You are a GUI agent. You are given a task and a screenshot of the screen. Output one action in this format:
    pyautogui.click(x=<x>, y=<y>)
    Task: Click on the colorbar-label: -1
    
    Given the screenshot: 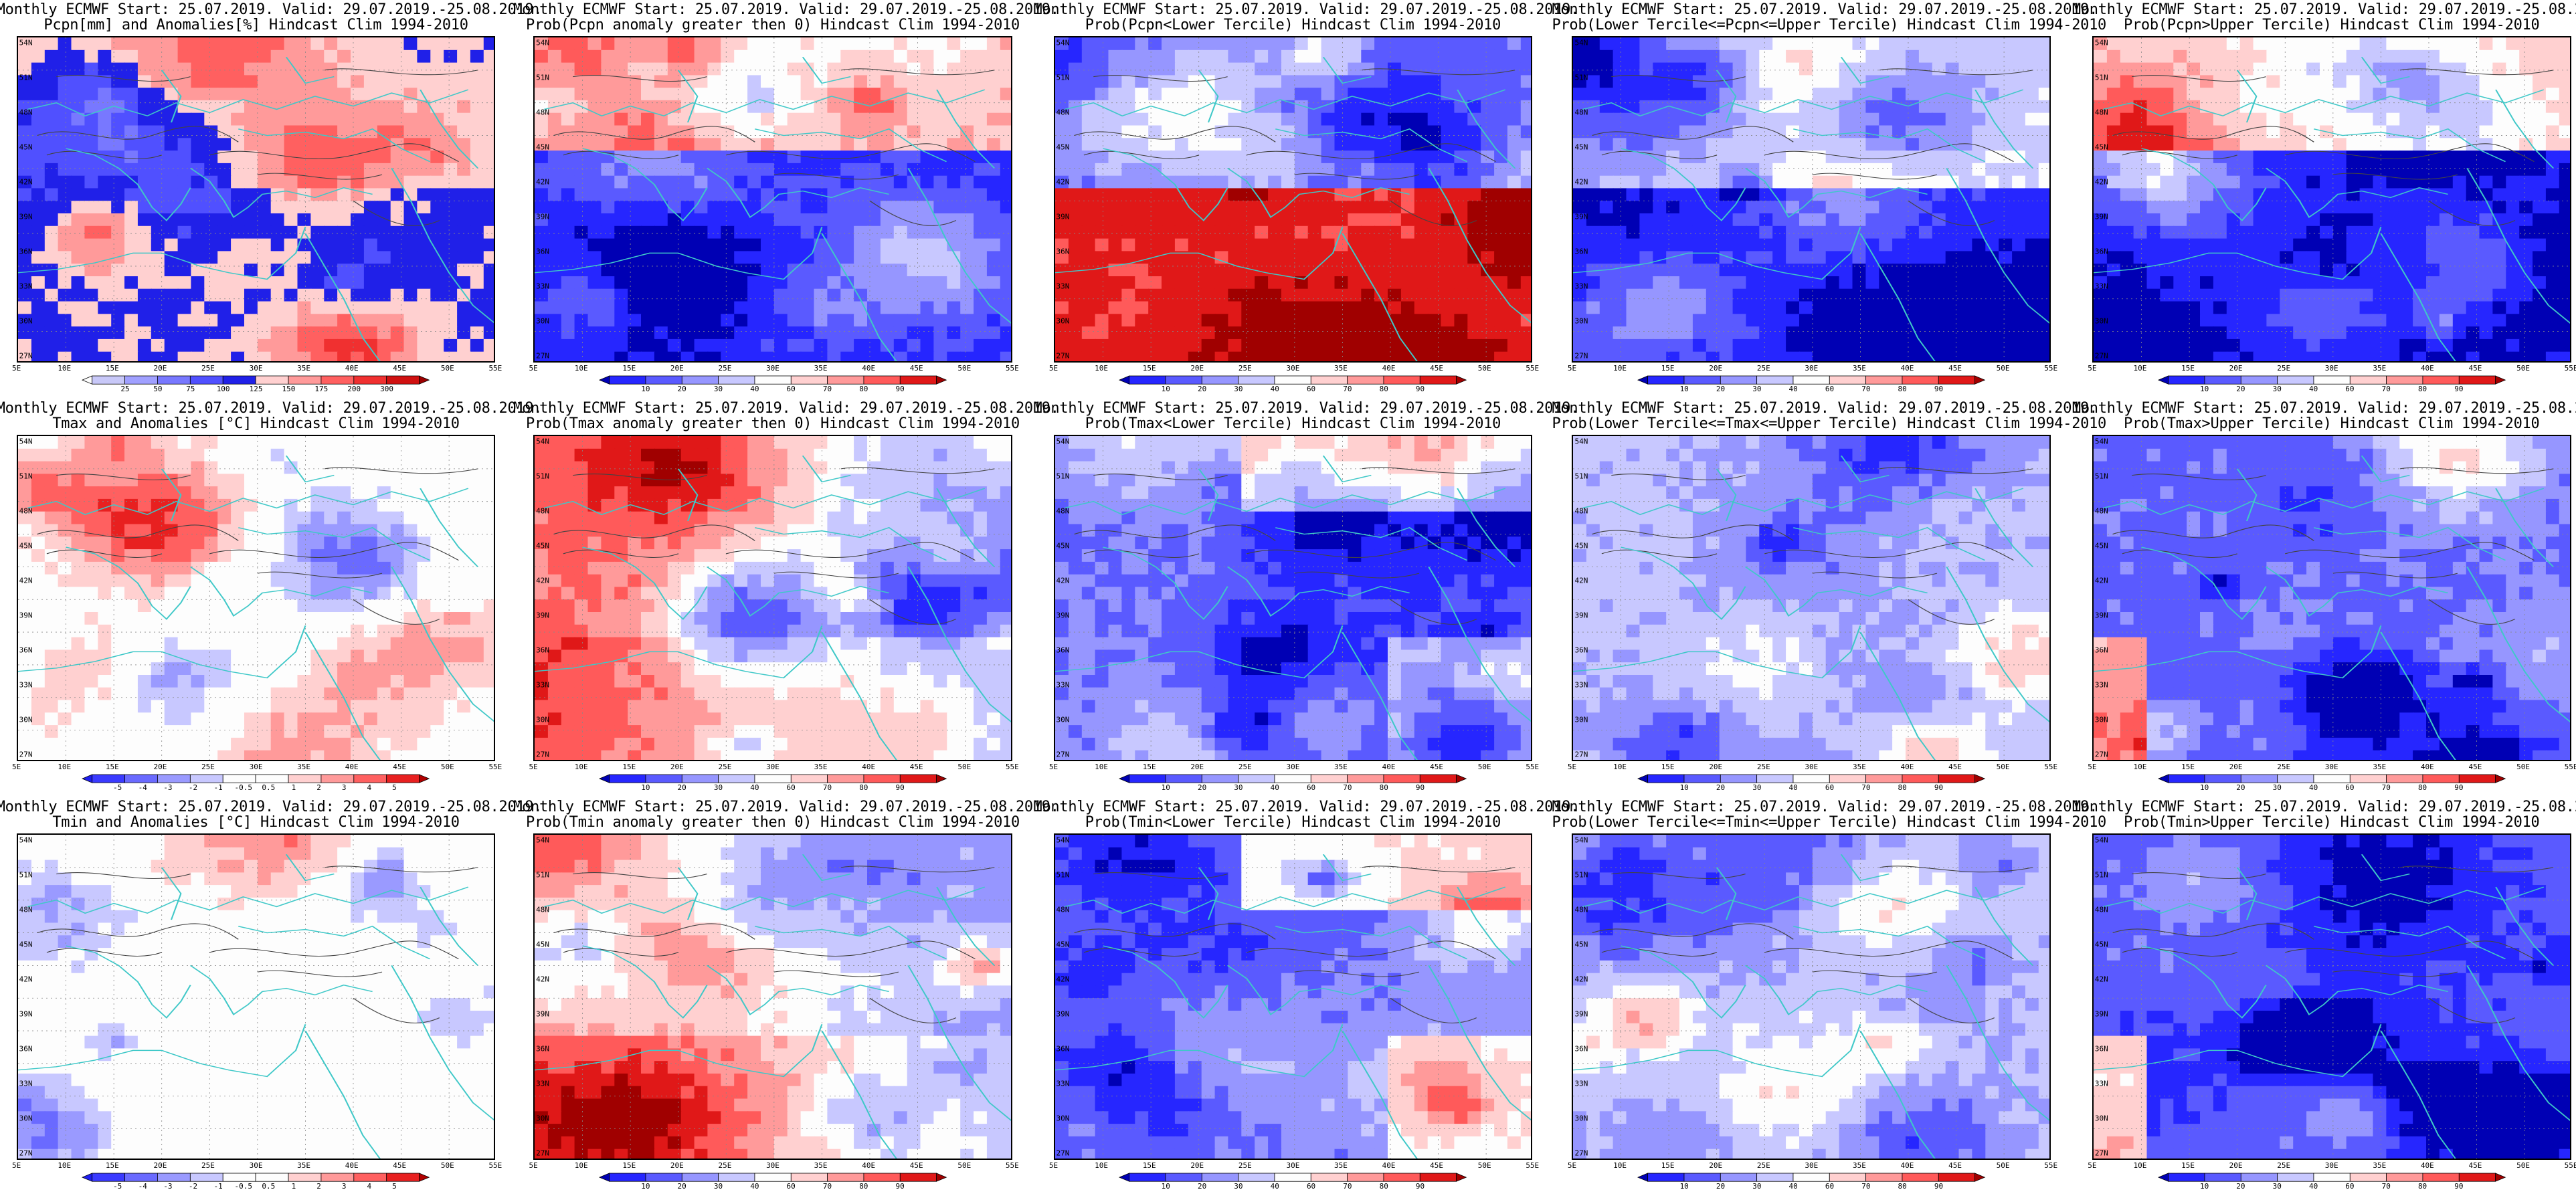 What is the action you would take?
    pyautogui.click(x=218, y=1186)
    